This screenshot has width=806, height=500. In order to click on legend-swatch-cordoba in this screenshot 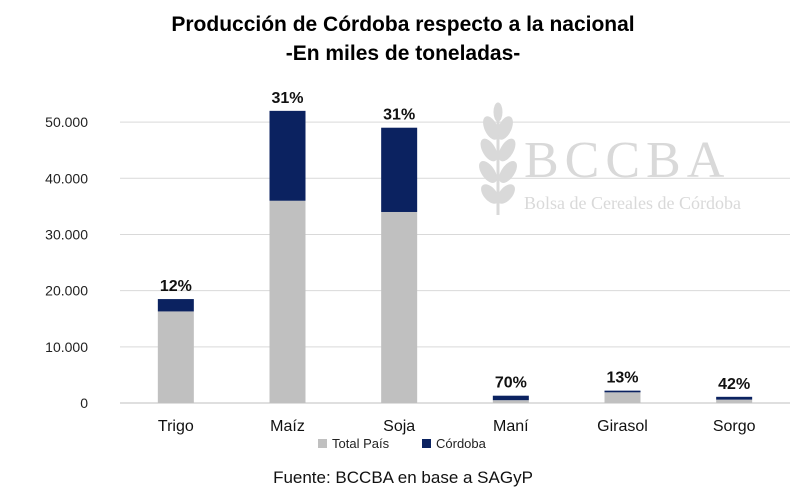, I will do `click(426, 443)`.